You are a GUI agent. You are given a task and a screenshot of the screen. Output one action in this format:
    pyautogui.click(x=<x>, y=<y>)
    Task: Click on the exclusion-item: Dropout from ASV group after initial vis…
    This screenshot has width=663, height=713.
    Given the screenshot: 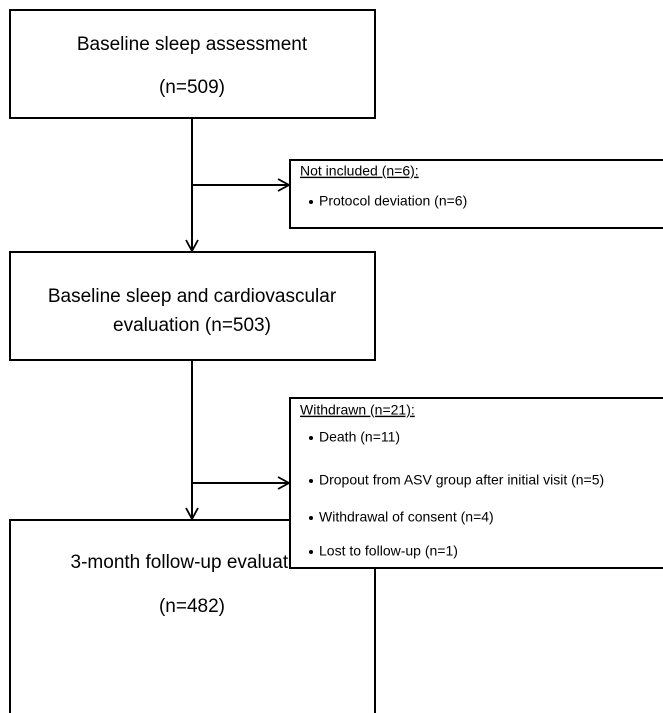 What is the action you would take?
    pyautogui.click(x=461, y=480)
    